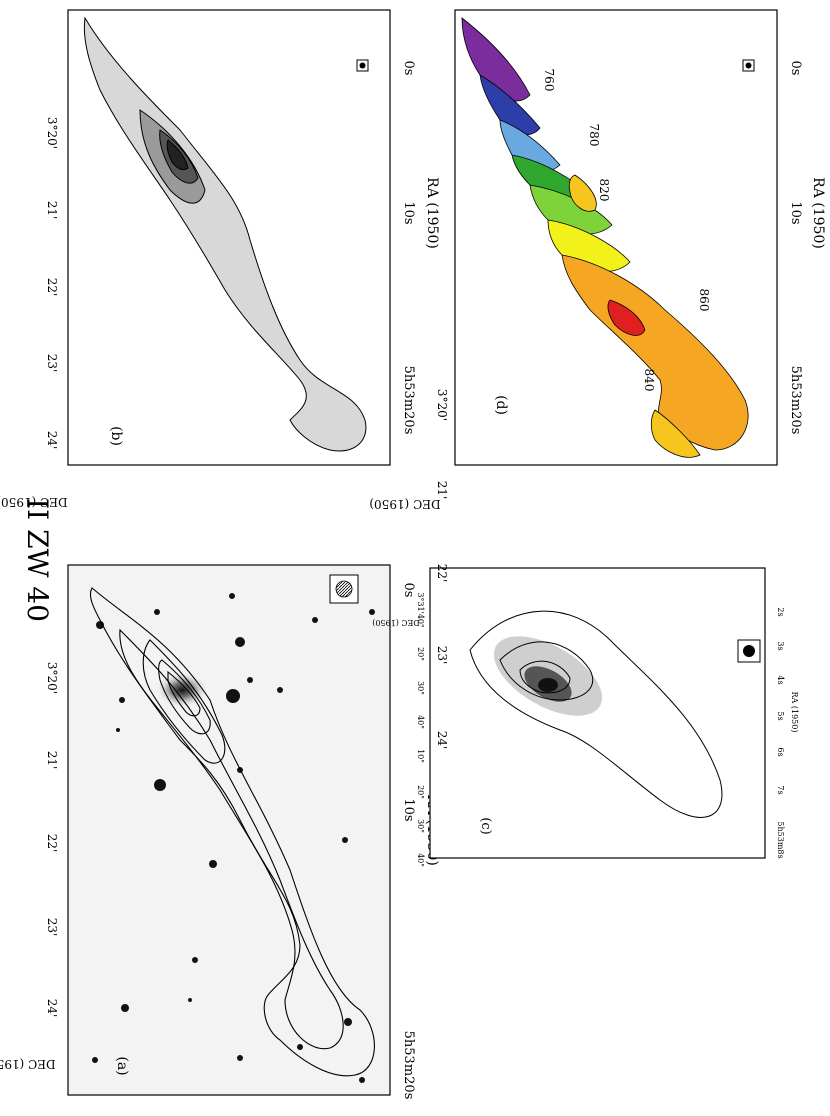 This screenshot has height=1116, width=830. I want to click on velocity-label: 780, so click(594, 135).